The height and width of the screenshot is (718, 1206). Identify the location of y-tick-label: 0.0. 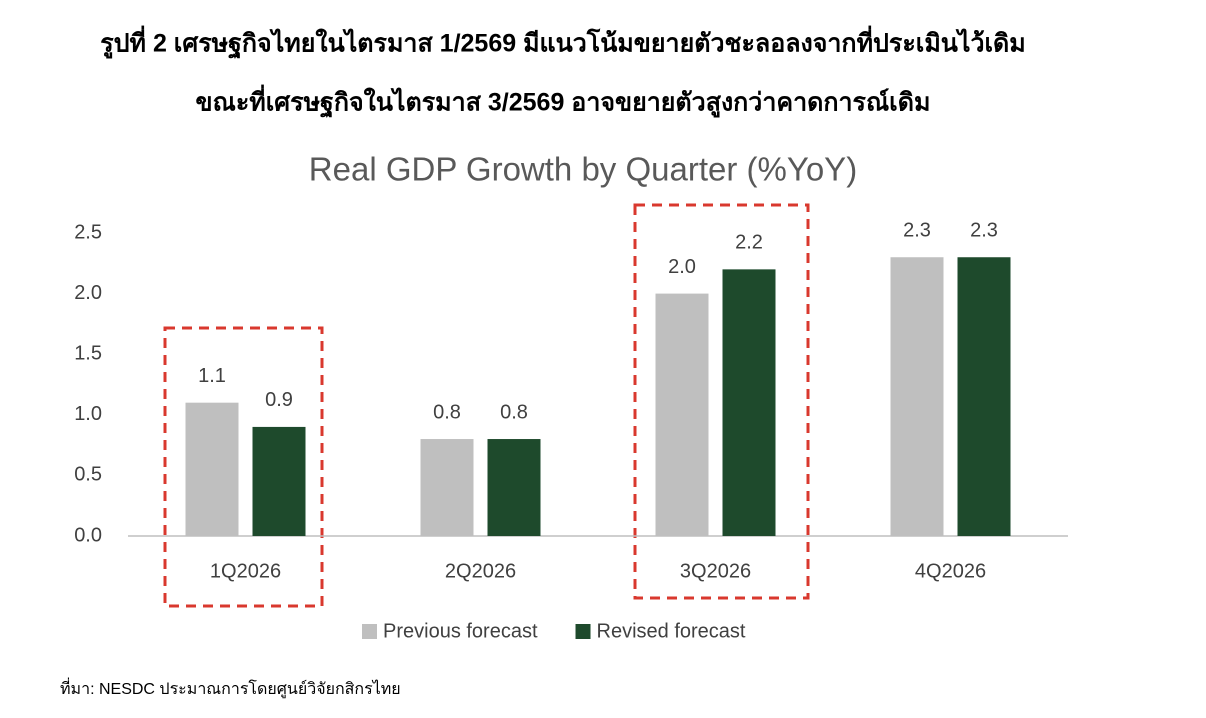
(88, 535).